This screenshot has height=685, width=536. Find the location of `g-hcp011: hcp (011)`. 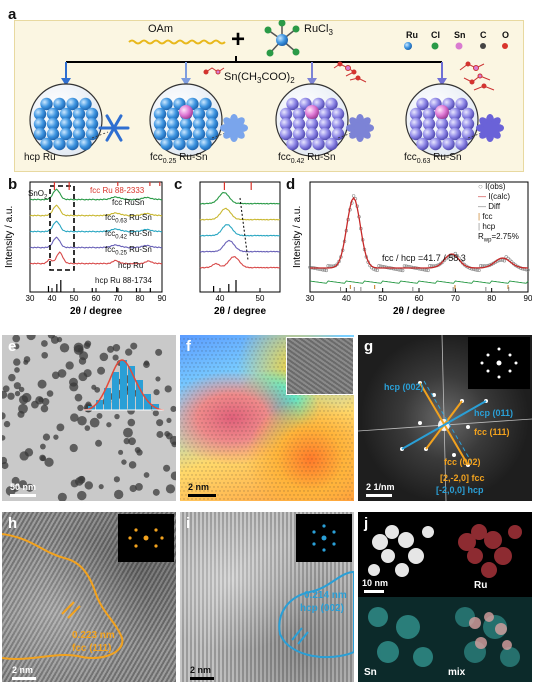

g-hcp011: hcp (011) is located at coordinates (494, 413).